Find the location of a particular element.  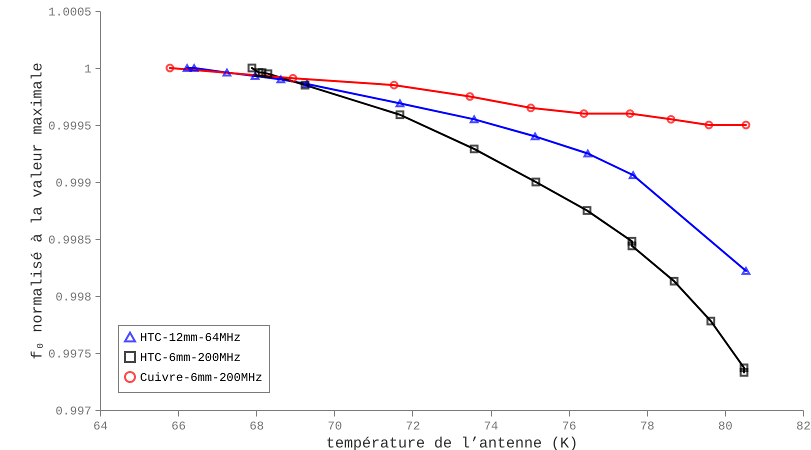

x-tick-label: 66 is located at coordinates (178, 427).